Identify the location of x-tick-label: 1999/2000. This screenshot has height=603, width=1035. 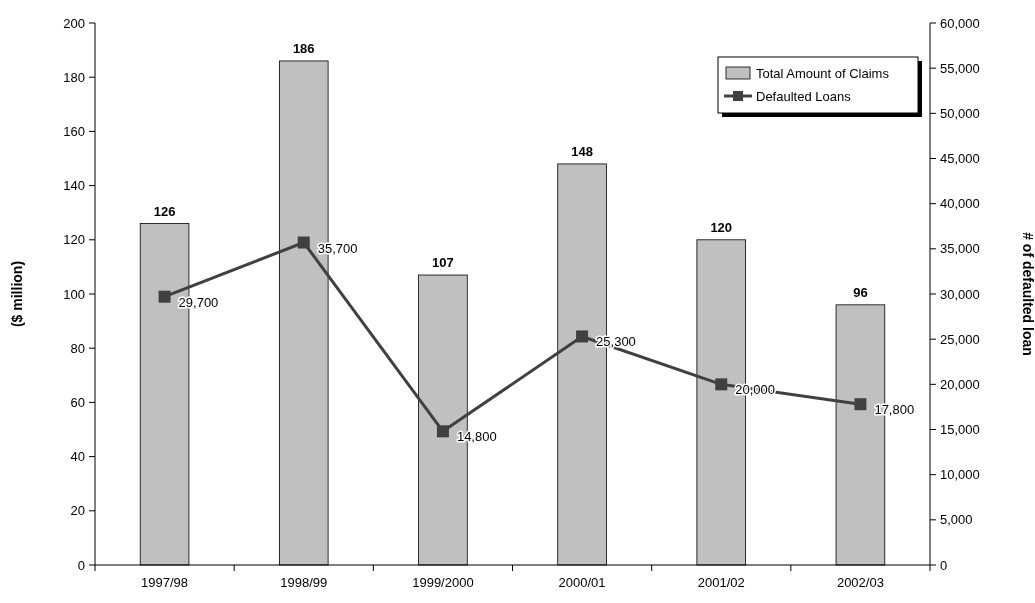
(443, 582).